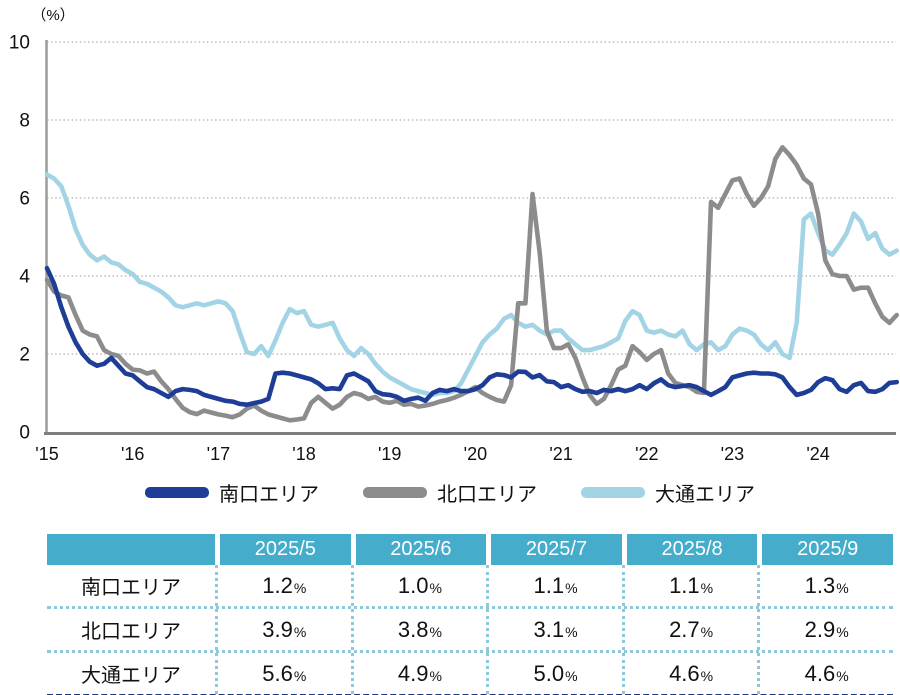 This screenshot has height=695, width=900. I want to click on legend-label-north: 北口エリア, so click(487, 494).